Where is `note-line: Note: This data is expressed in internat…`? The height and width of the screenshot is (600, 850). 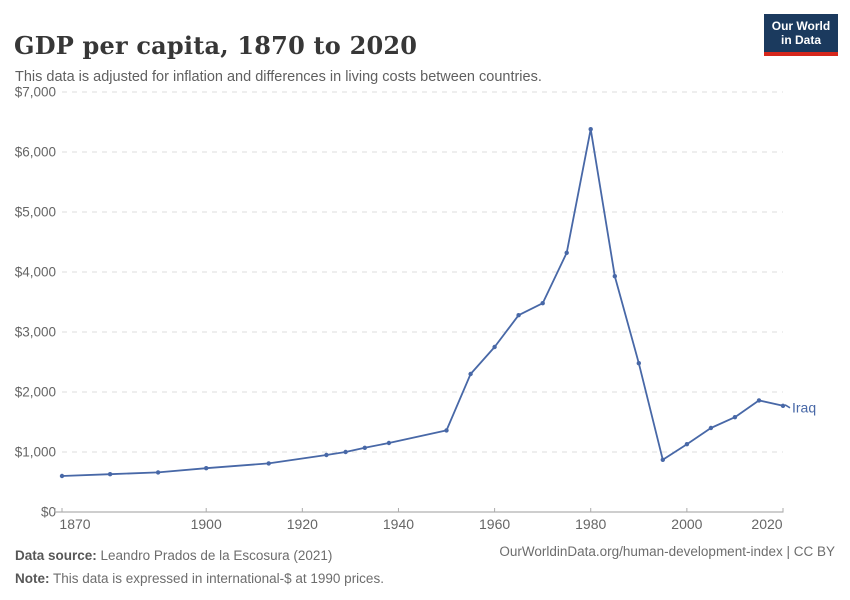 note-line: Note: This data is expressed in internat… is located at coordinates (199, 578).